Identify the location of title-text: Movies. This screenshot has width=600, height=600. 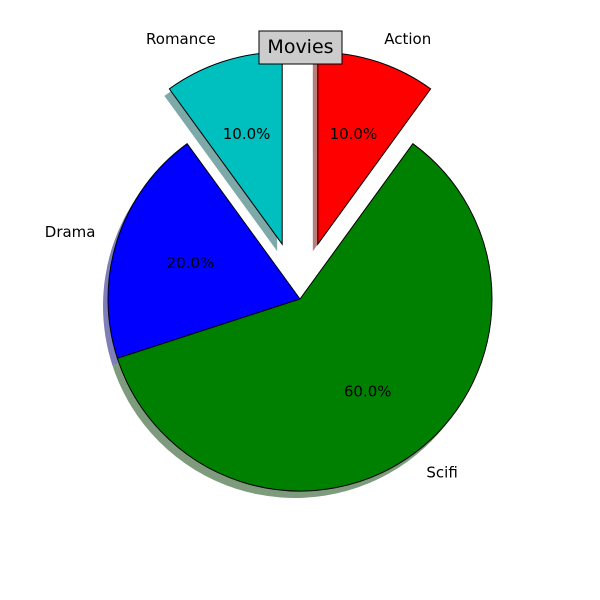
(300, 47).